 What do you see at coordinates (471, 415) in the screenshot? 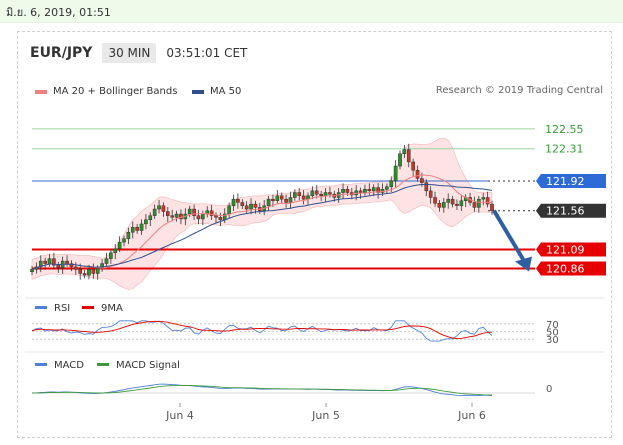
I see `x-tick-label: Jun 6` at bounding box center [471, 415].